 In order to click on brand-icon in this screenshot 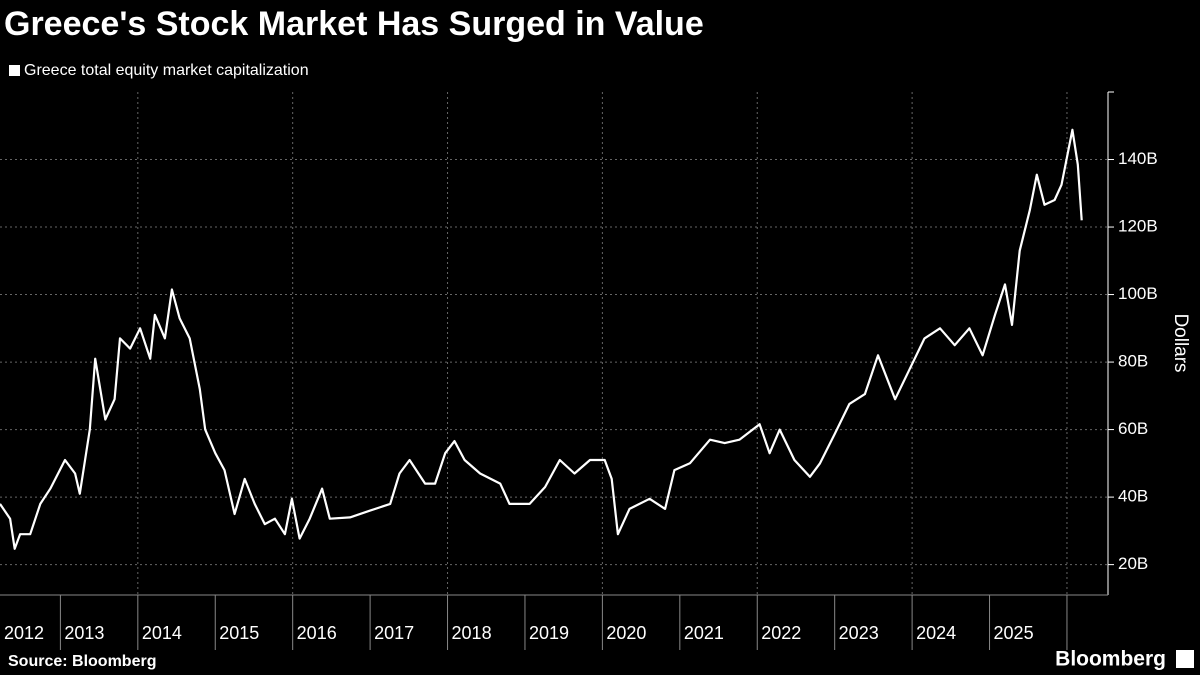, I will do `click(1185, 659)`.